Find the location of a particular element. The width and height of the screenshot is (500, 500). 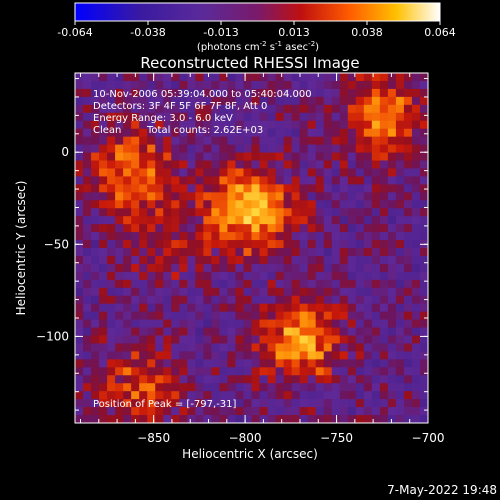

y-axis-label: Heliocentric Y (arcsec) is located at coordinates (21, 248).